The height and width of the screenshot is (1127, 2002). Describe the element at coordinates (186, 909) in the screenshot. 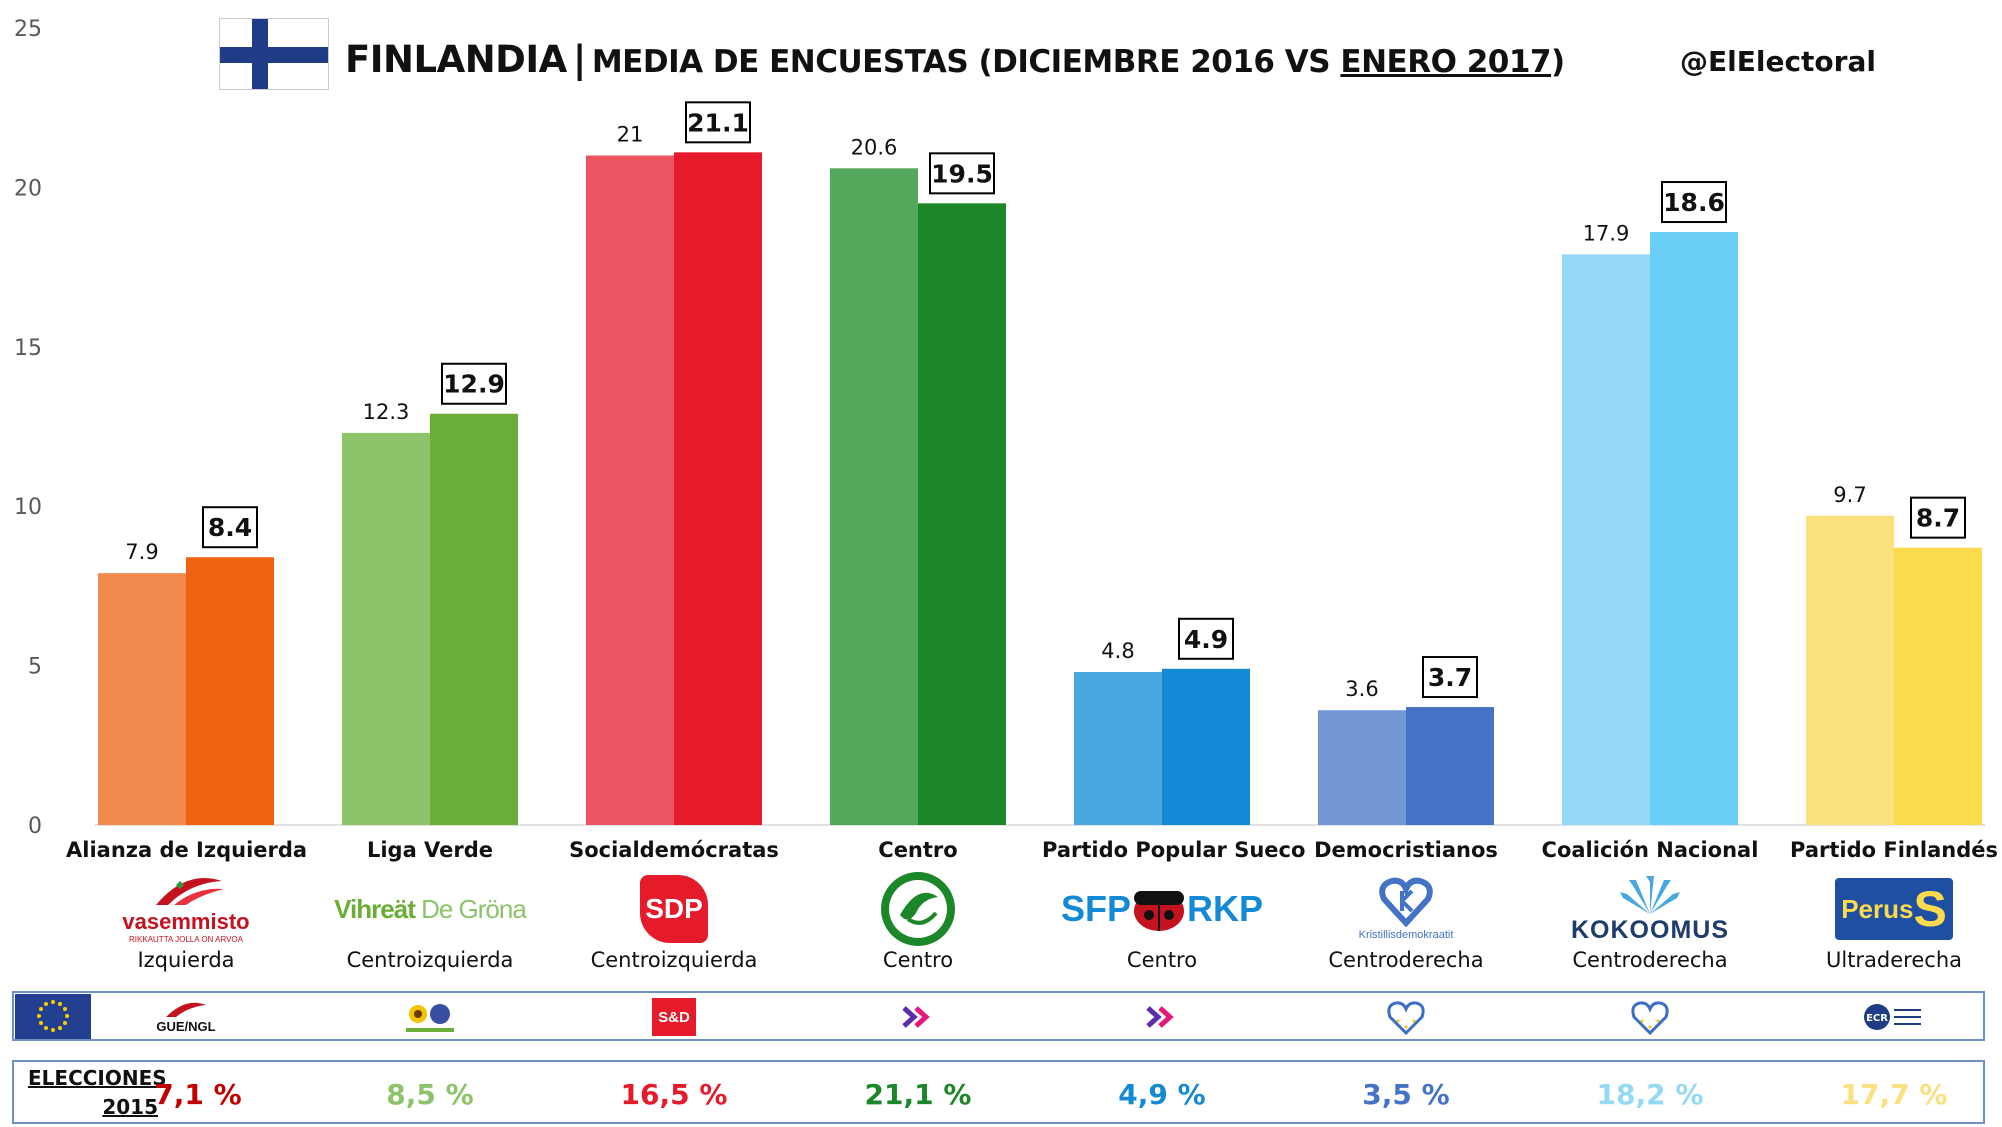

I see `vasemmisto-logo: vasemmisto RIKKAUTTA JOLLA ON ARVOA` at that location.